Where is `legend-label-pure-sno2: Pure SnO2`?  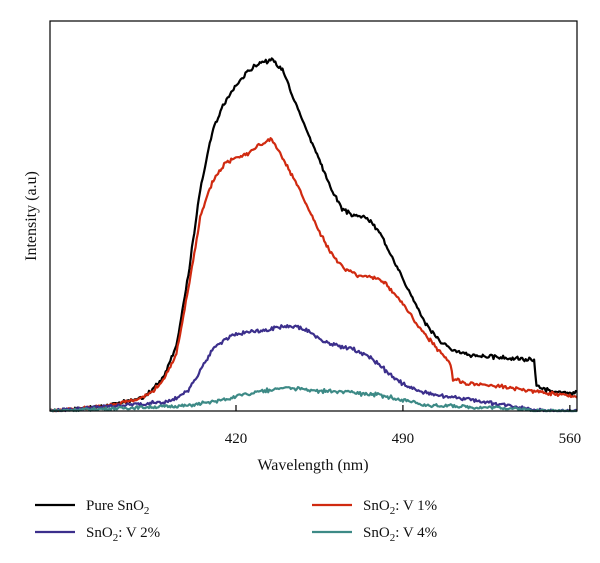
legend-label-pure-sno2: Pure SnO2 is located at coordinates (117, 507).